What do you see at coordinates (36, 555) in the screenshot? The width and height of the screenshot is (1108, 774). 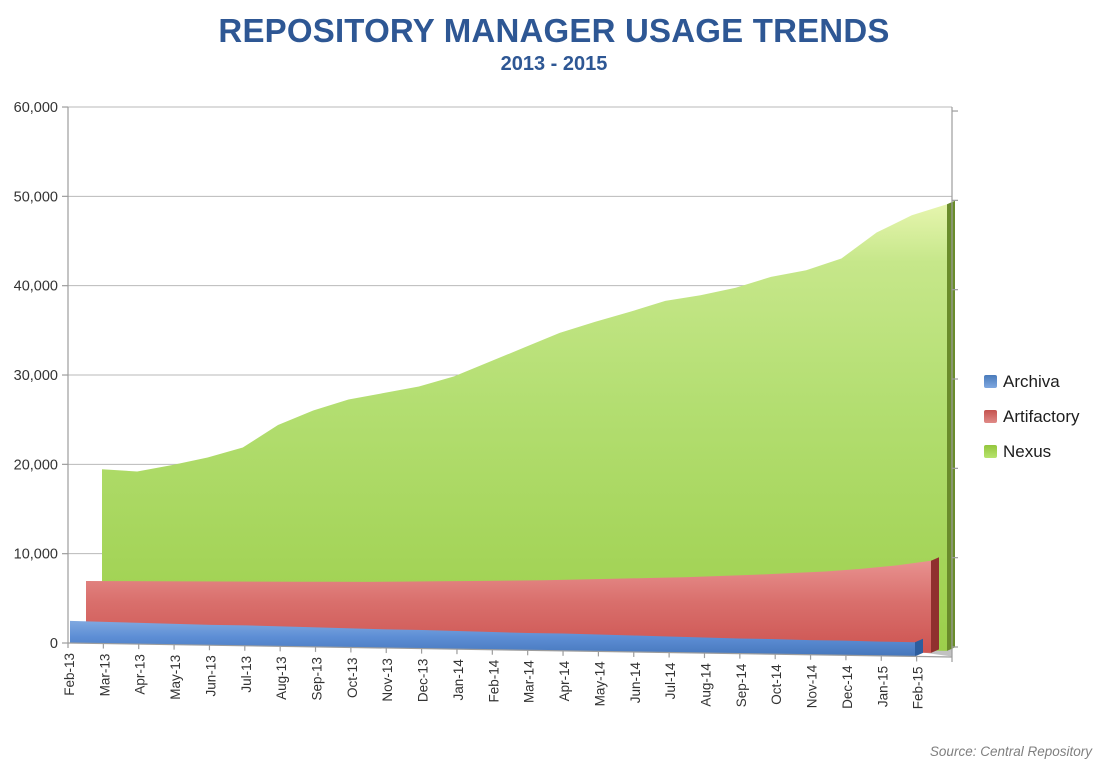 I see `y-tick-label: 10,000` at bounding box center [36, 555].